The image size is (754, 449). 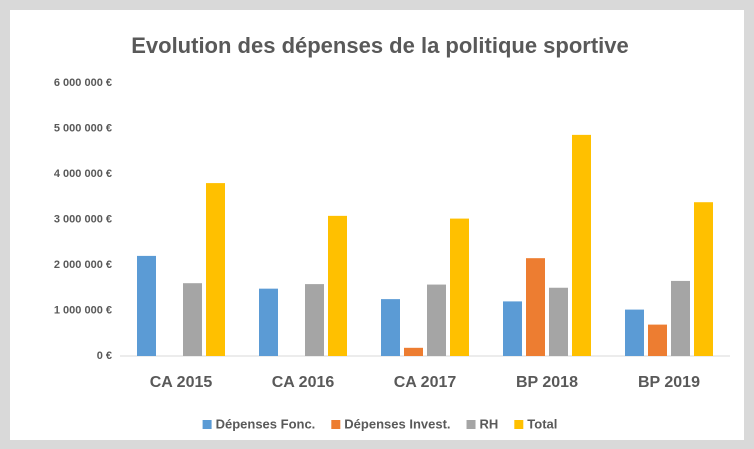 I want to click on y-tick-label: 5 000 000 €, so click(x=83, y=128).